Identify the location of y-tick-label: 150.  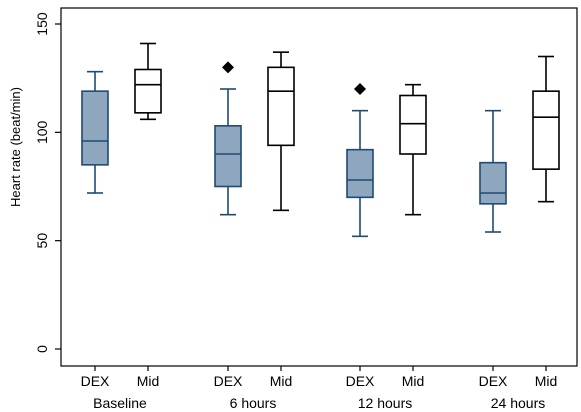
(42, 24).